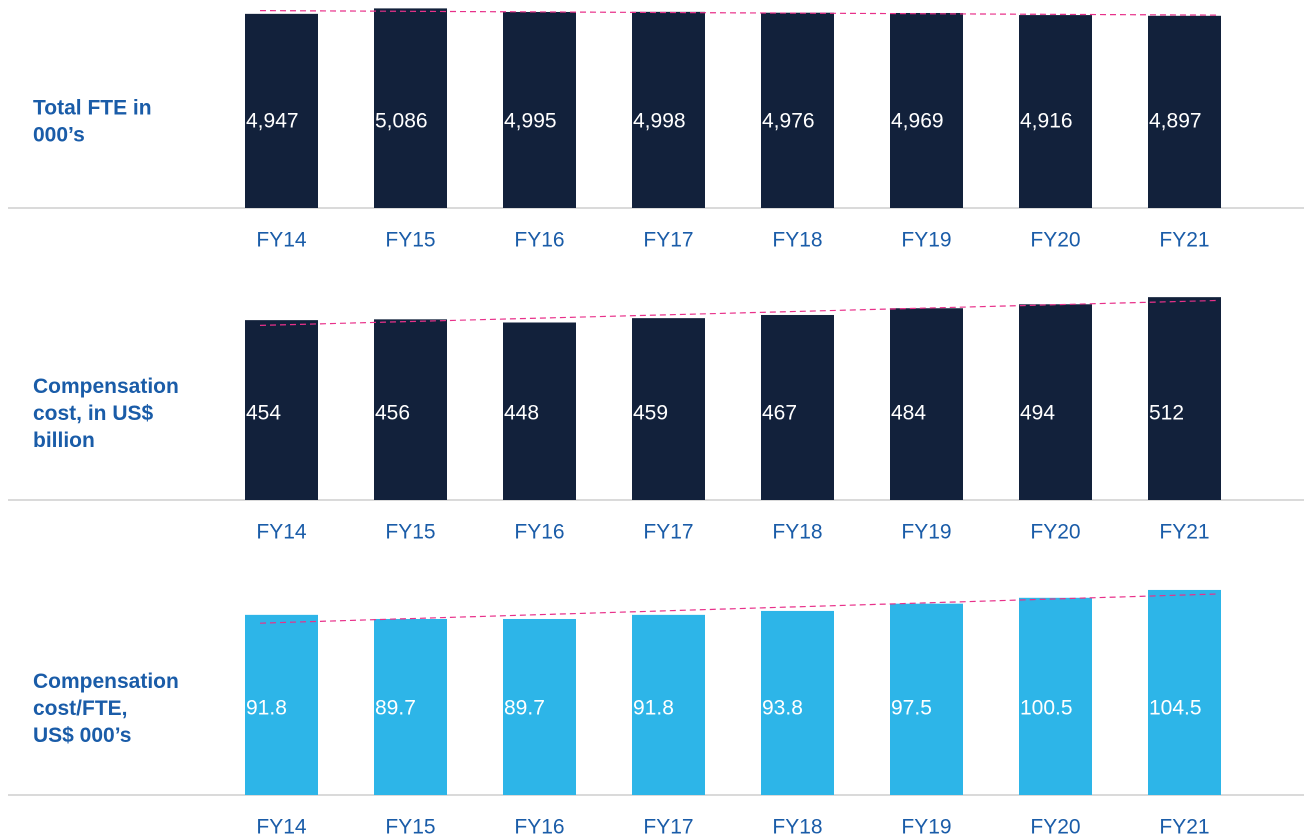 The image size is (1304, 839). I want to click on panel-title: Compensation cost, in US$ billion, so click(106, 413).